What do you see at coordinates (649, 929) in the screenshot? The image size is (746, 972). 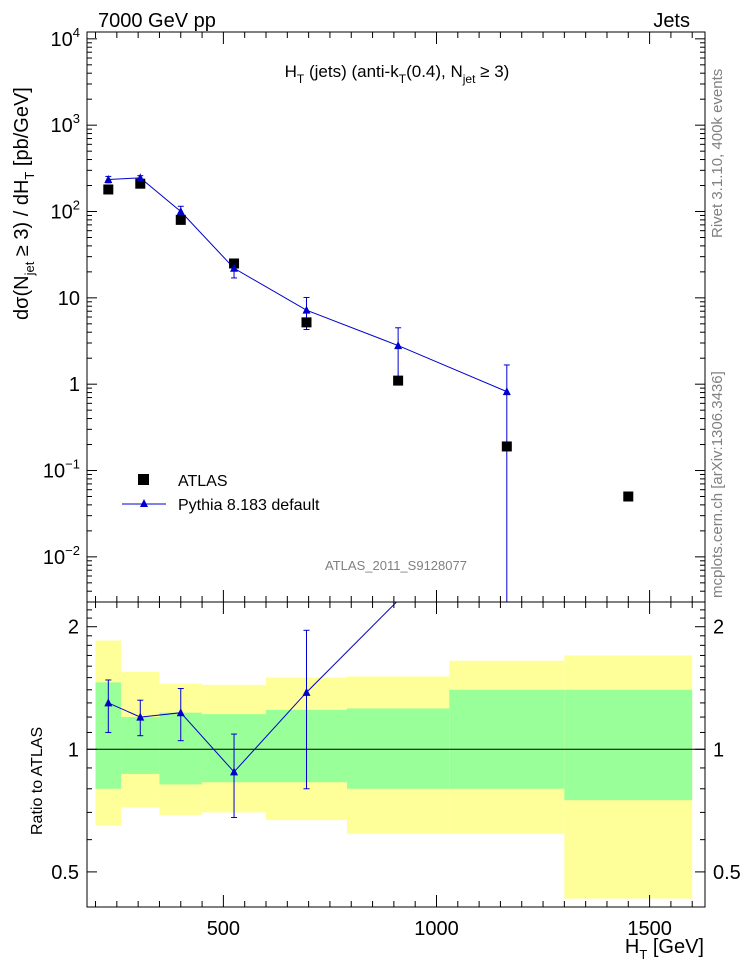 I see `x-tick-label: 1500` at bounding box center [649, 929].